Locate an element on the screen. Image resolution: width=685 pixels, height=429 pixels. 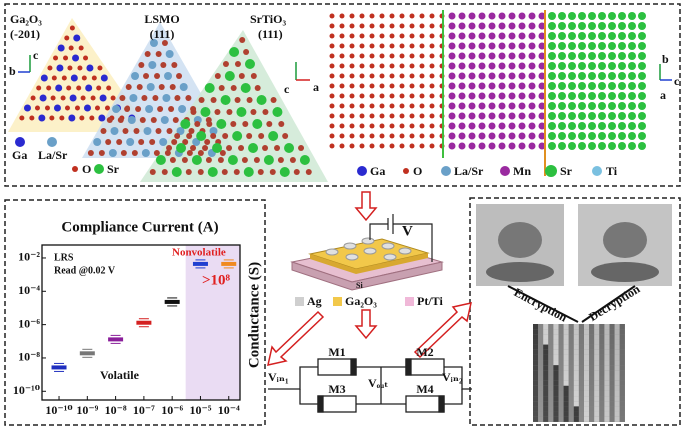
legend-label: La/Sr is located at coordinates (469, 171).